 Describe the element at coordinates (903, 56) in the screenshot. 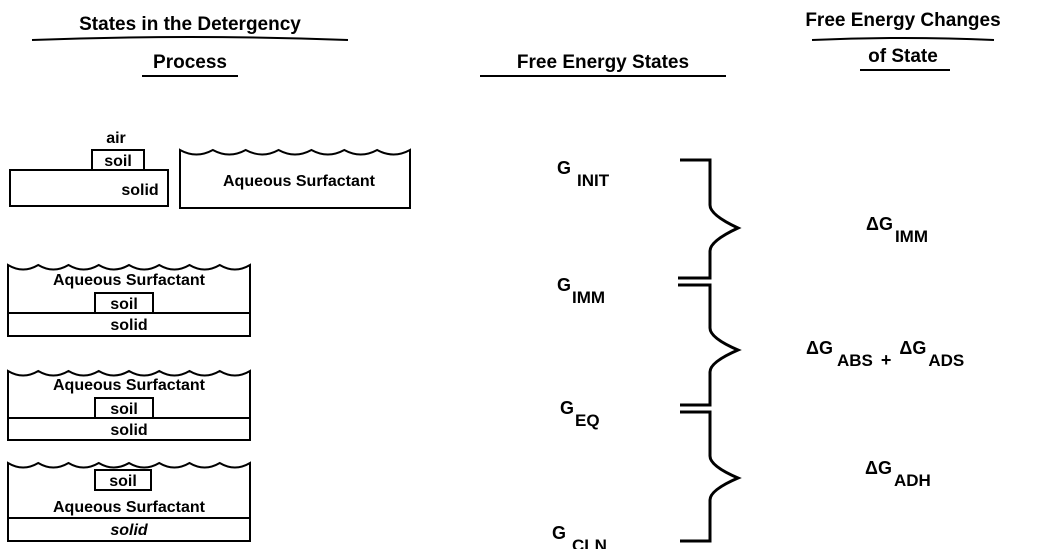

I see `header: of State` at that location.